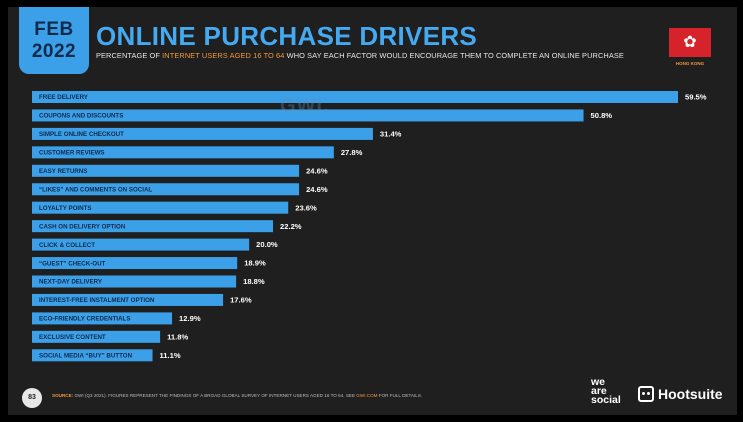 The height and width of the screenshot is (422, 743). I want to click on category-label: COUPONS AND DISCOUNTS, so click(81, 116).